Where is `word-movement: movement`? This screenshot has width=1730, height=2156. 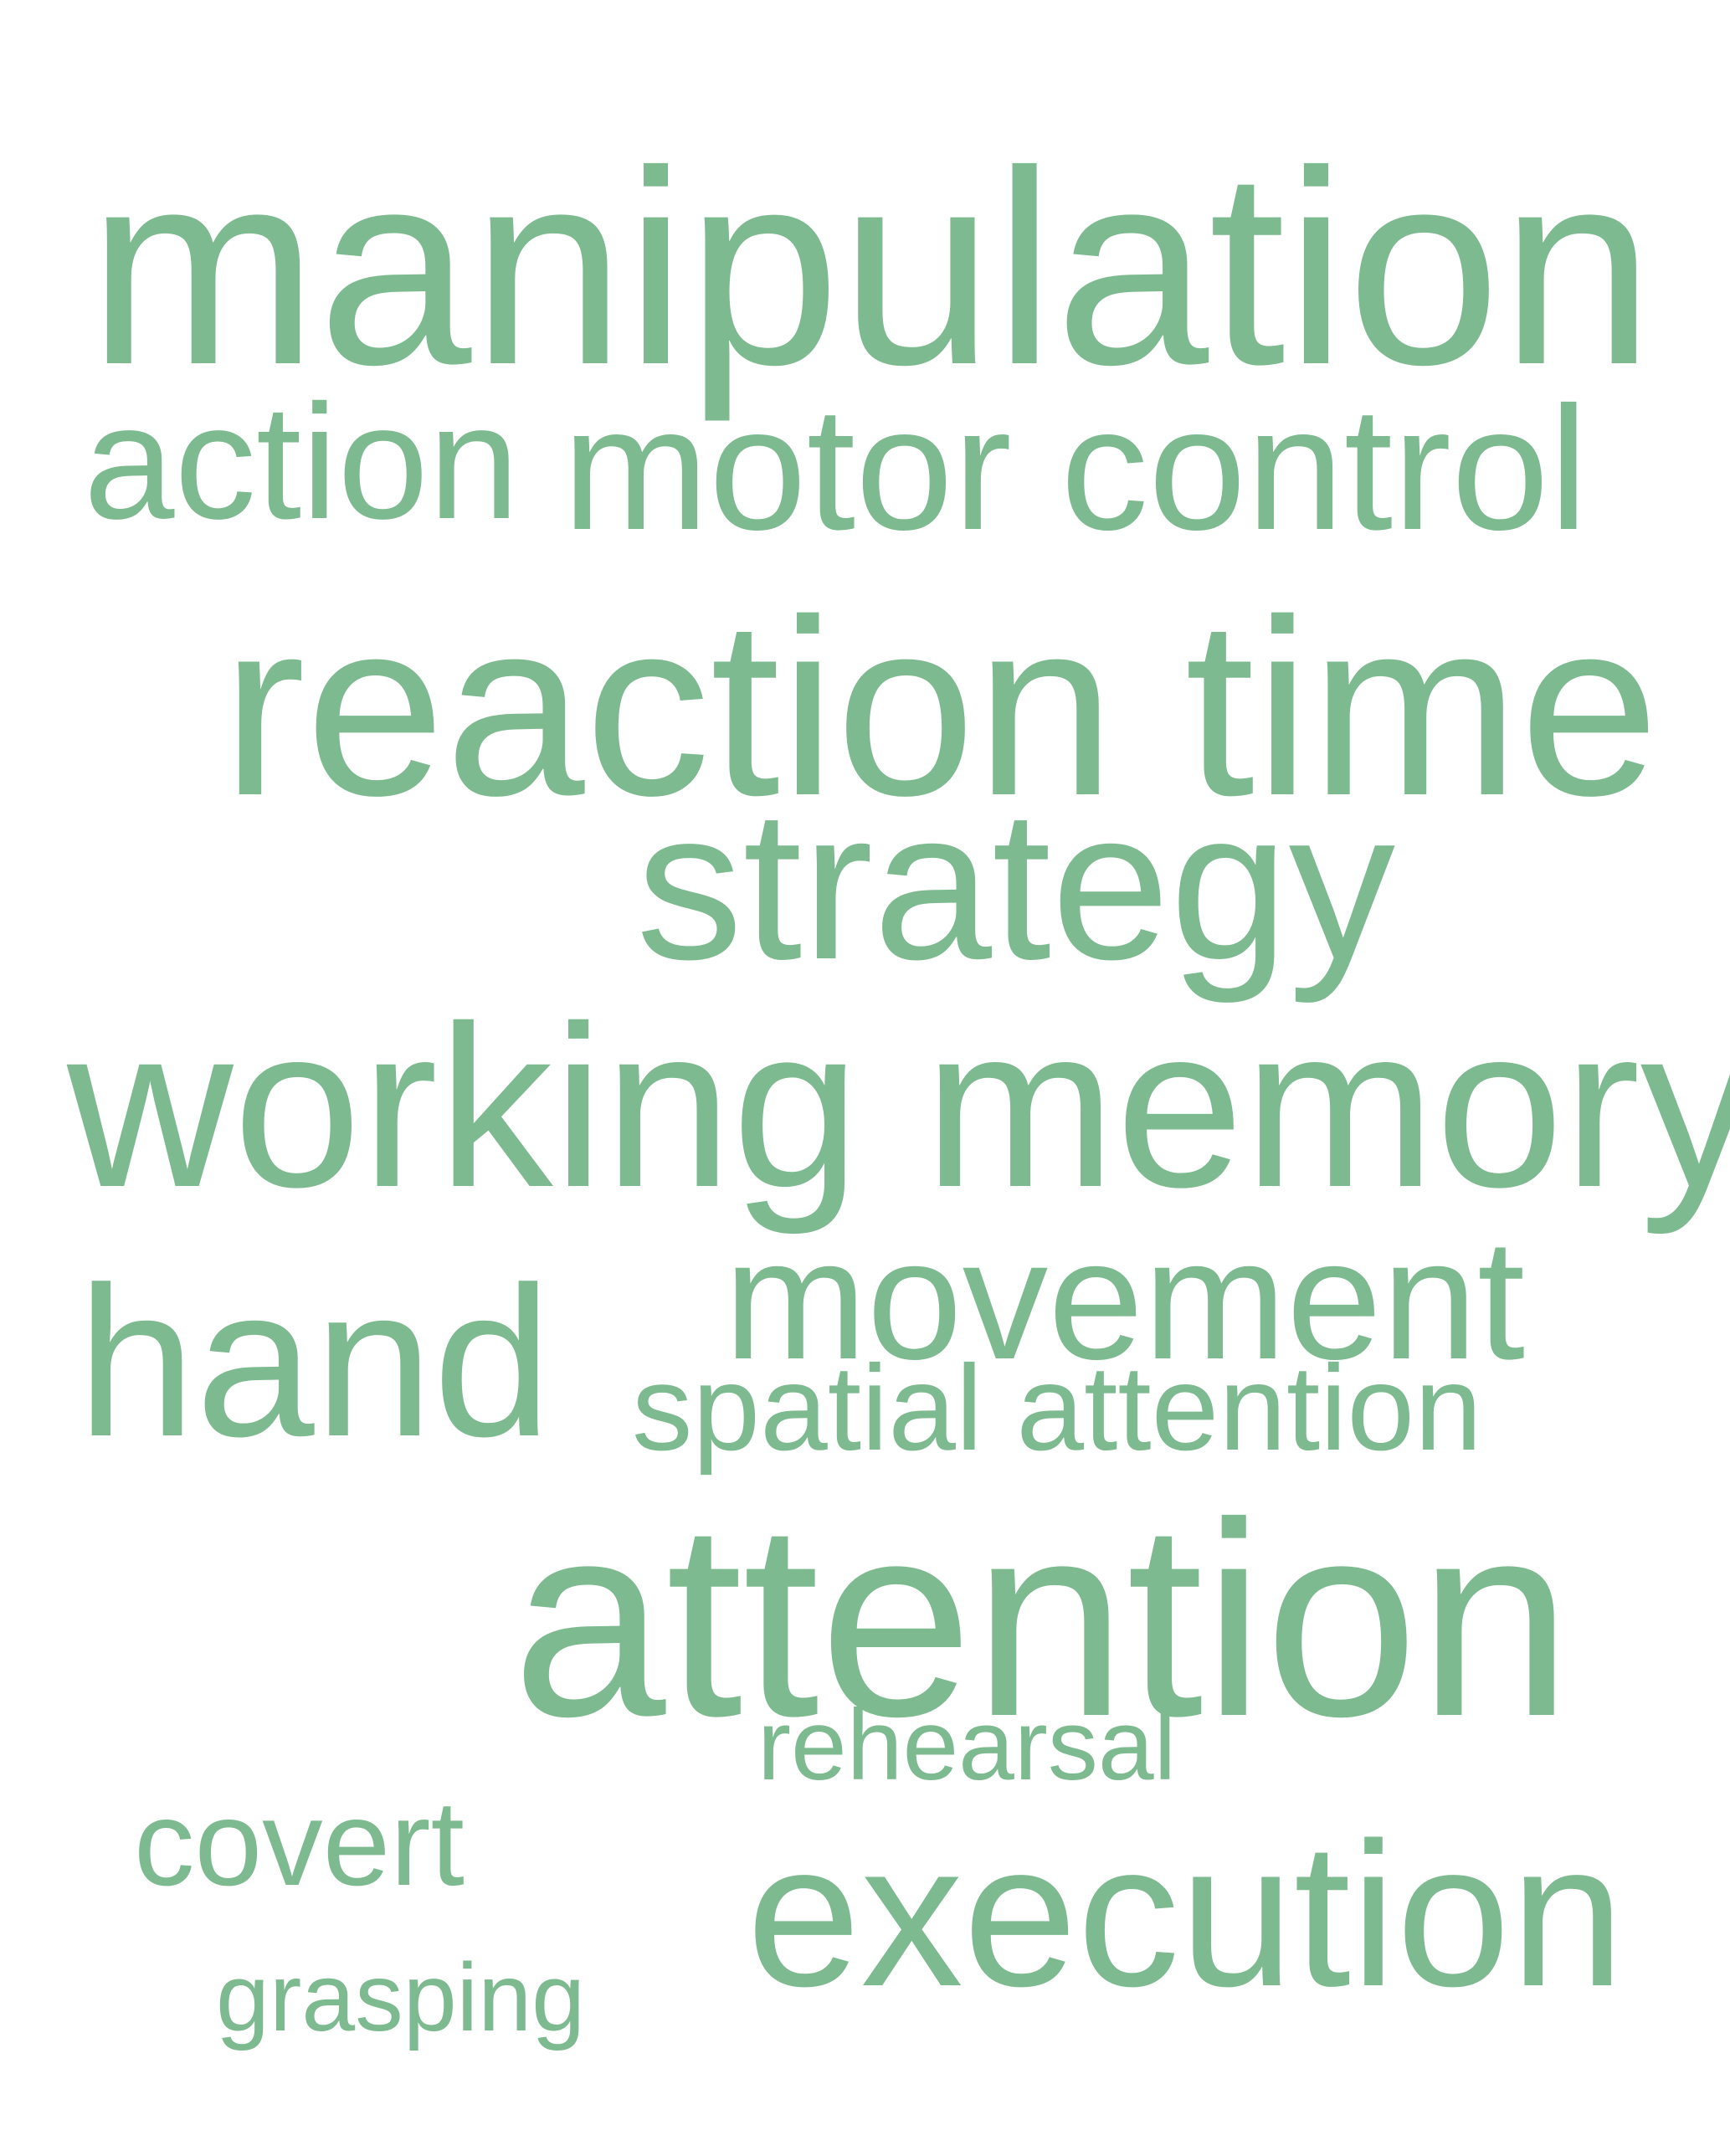 word-movement: movement is located at coordinates (1125, 1299).